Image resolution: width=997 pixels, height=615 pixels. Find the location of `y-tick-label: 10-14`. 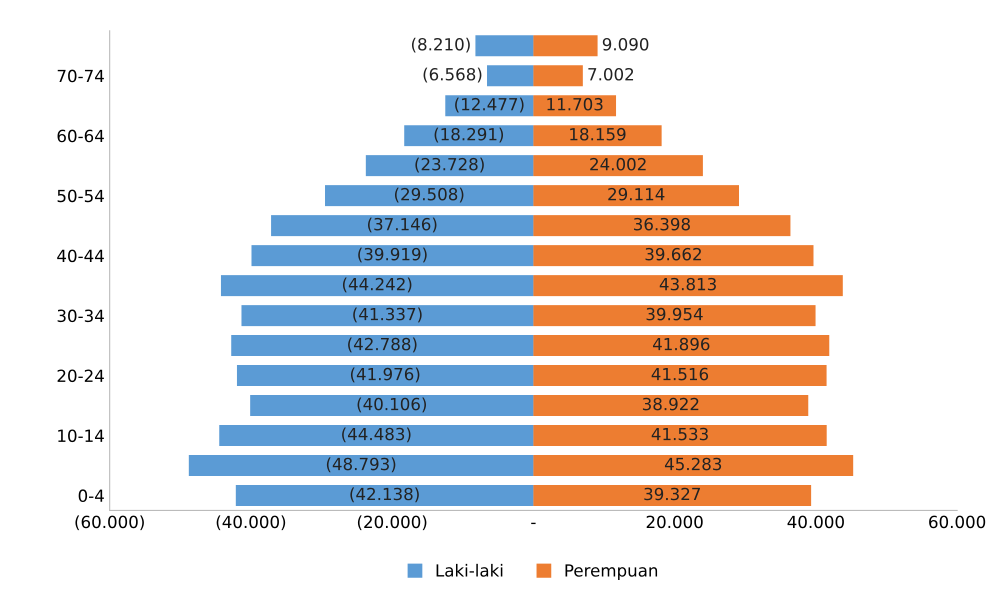

y-tick-label: 10-14 is located at coordinates (81, 435).